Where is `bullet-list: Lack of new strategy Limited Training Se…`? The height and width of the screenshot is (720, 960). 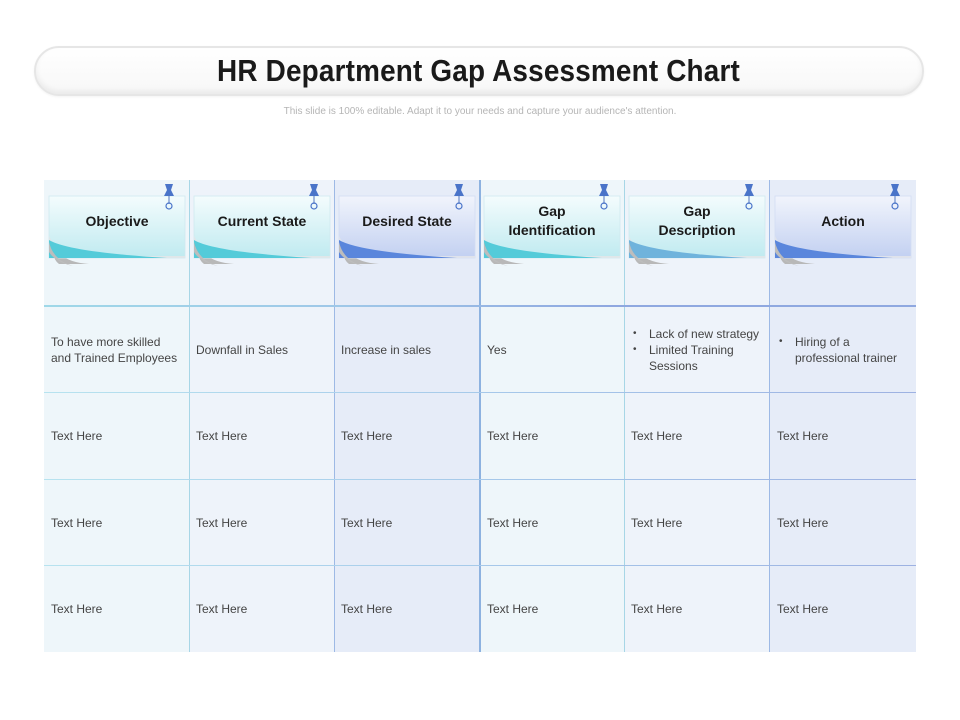 bullet-list: Lack of new strategy Limited Training Se… is located at coordinates (697, 350).